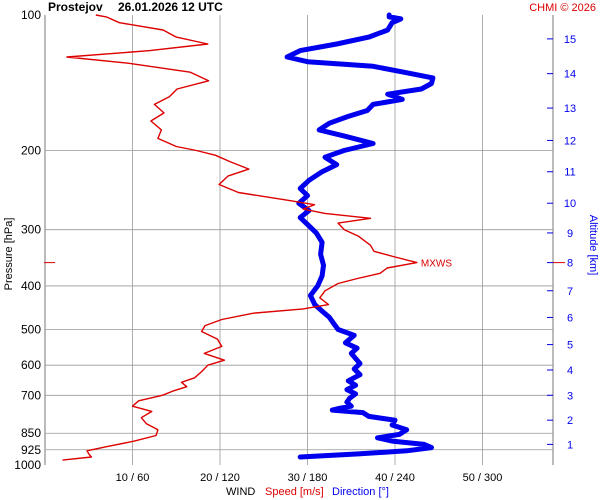 Image resolution: width=600 pixels, height=500 pixels. What do you see at coordinates (593, 245) in the screenshot?
I see `y-axis-right-label: Altitude [km]` at bounding box center [593, 245].